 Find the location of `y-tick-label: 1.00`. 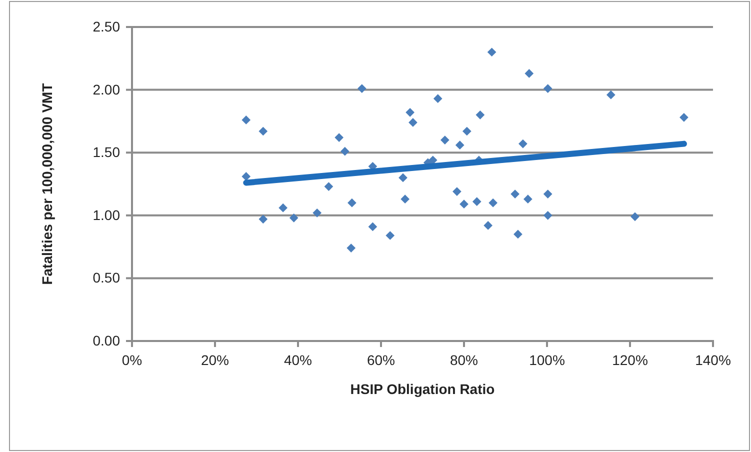

y-tick-label: 1.00 is located at coordinates (106, 214).